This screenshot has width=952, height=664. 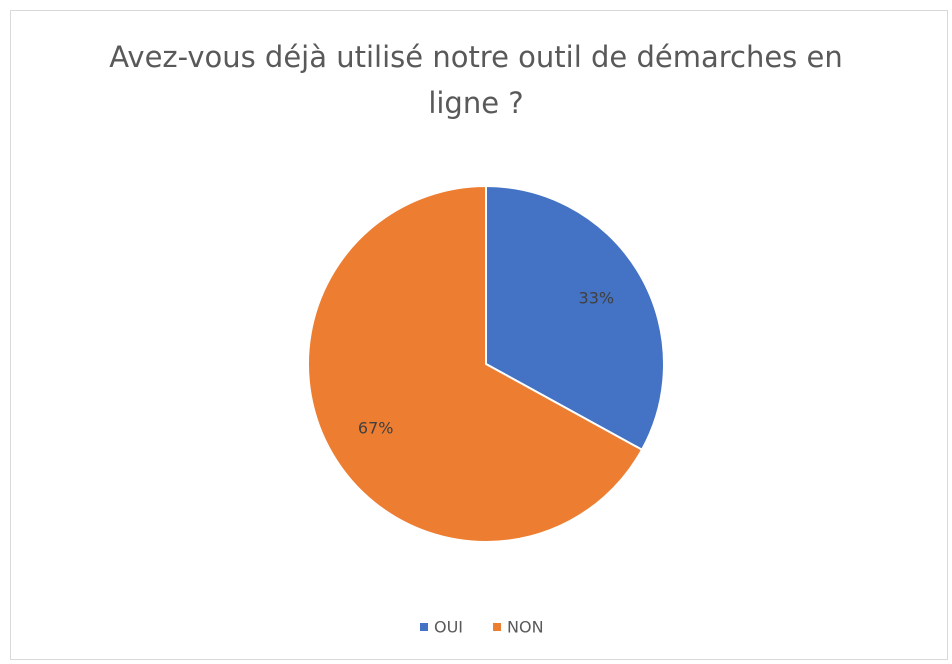 I want to click on data-label: 67%, so click(x=376, y=428).